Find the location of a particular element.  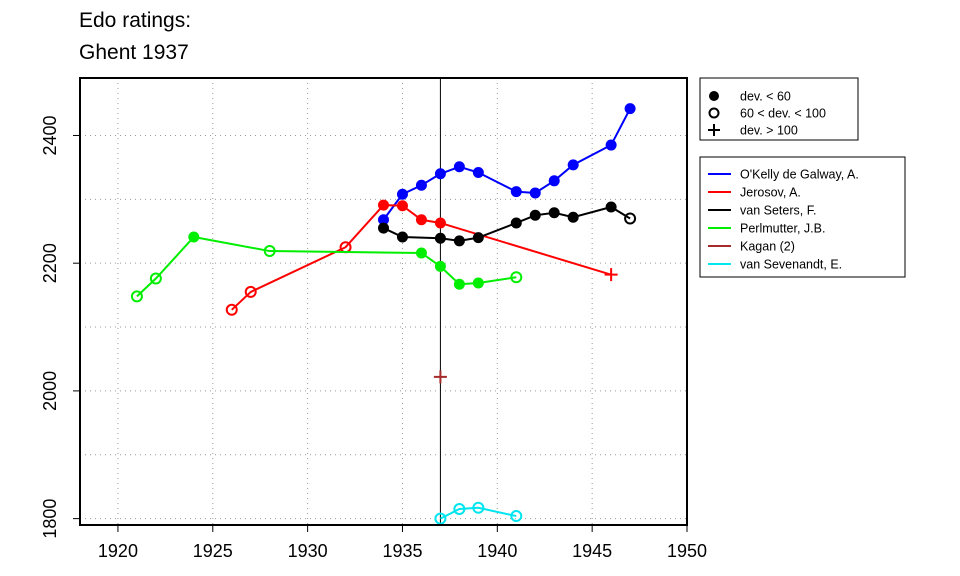

series-legend-label: O'Kelly de Galway, A. is located at coordinates (799, 175).